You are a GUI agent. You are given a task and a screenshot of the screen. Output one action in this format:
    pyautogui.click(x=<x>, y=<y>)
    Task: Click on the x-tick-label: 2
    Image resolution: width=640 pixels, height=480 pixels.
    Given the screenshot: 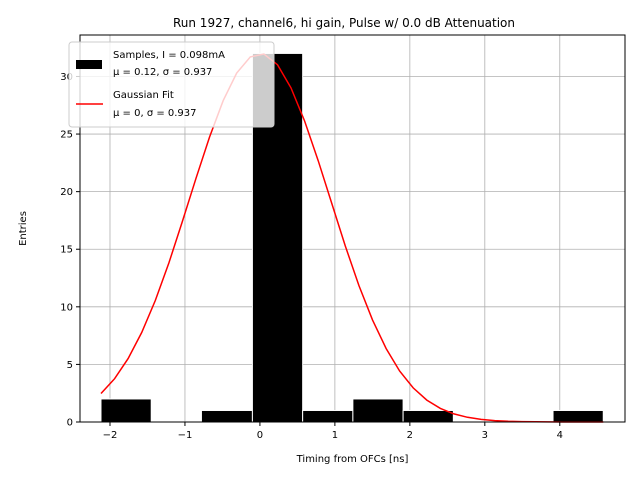 What is the action you would take?
    pyautogui.click(x=410, y=435)
    